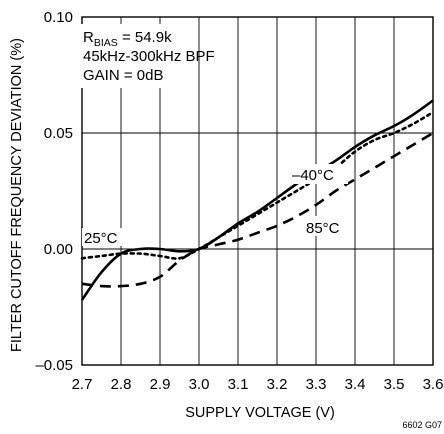 This screenshot has height=434, width=444. Describe the element at coordinates (313, 175) in the screenshot. I see `series-label-minus40c: –40°C` at that location.